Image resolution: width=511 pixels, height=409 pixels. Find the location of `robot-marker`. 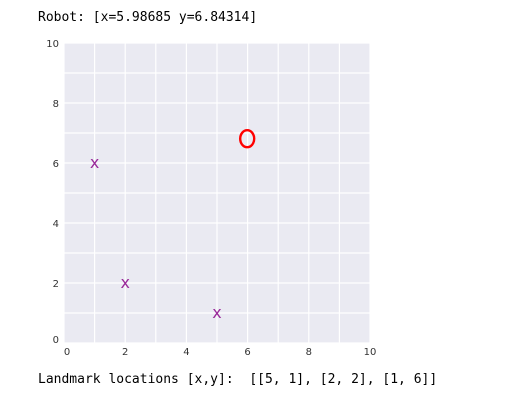

robot-marker is located at coordinates (247, 139).